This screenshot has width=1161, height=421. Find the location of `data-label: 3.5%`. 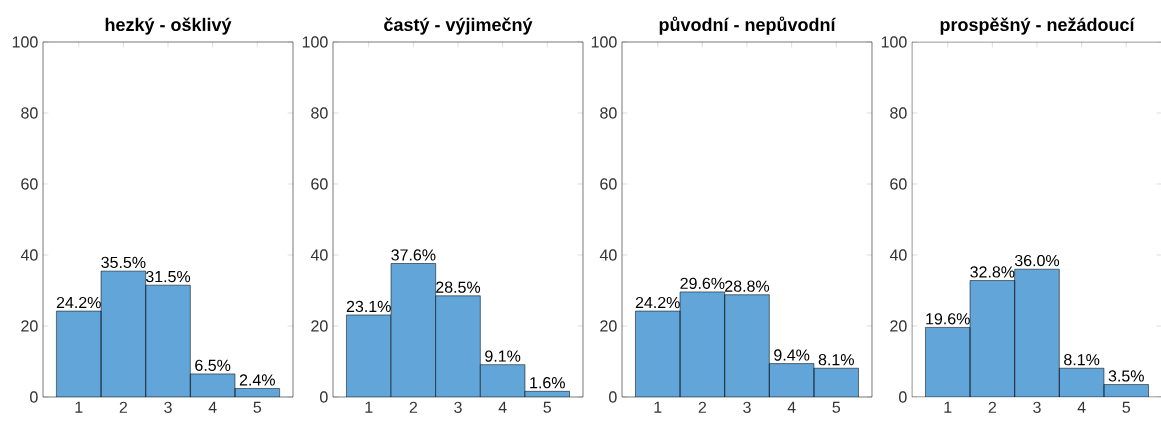

data-label: 3.5% is located at coordinates (1126, 376).